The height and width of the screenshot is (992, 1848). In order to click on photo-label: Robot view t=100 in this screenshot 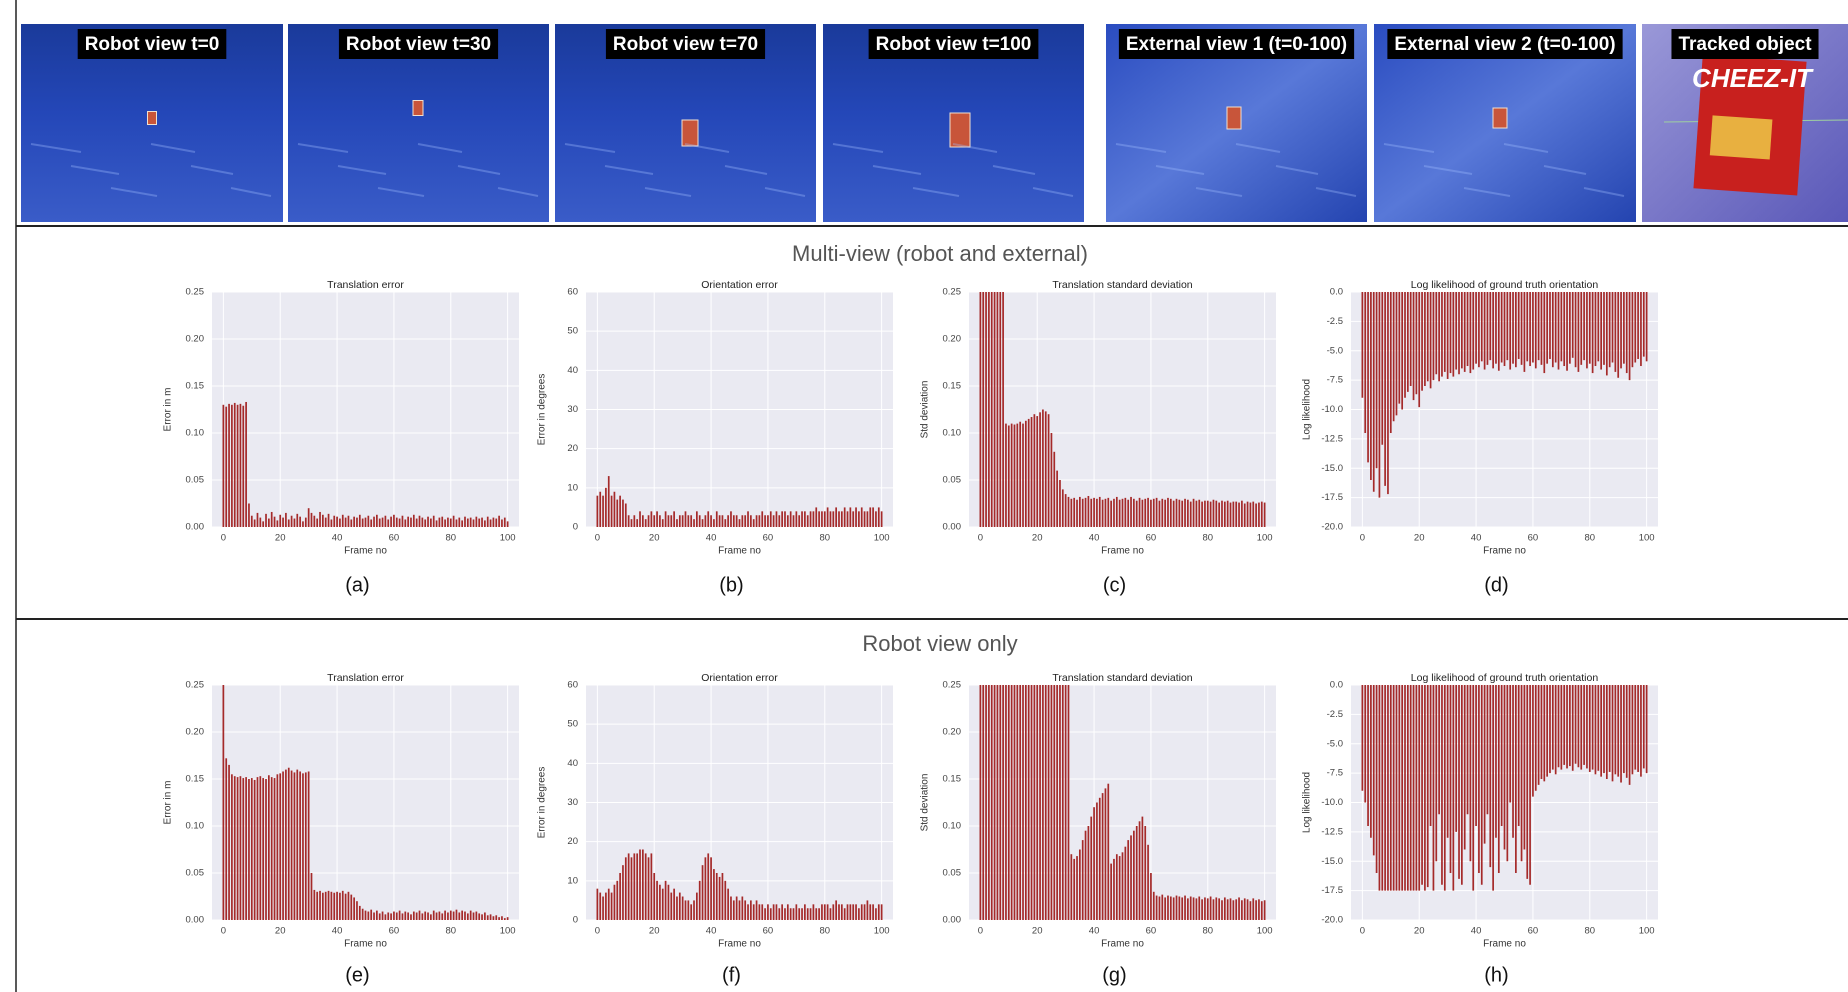, I will do `click(954, 44)`.